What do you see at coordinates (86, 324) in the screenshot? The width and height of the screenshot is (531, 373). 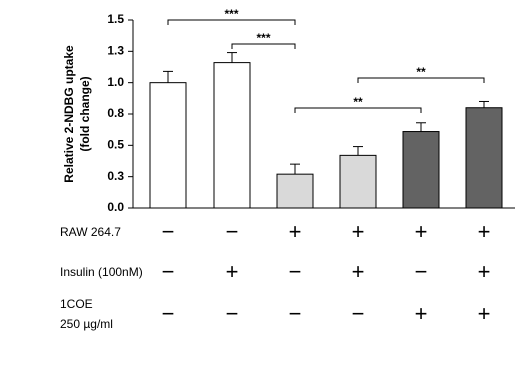 I see `row-label: 250 µg/ml` at bounding box center [86, 324].